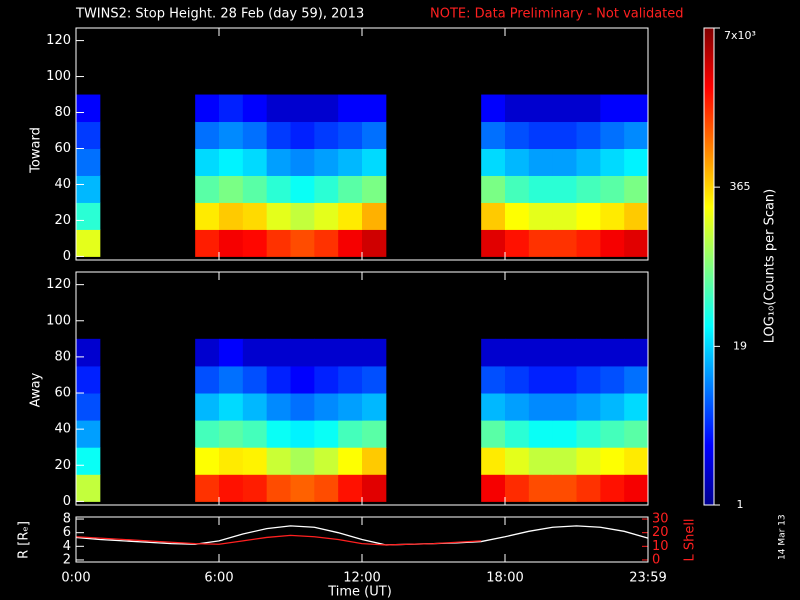 The image size is (800, 600). Describe the element at coordinates (218, 578) in the screenshot. I see `x-tick-label: 6:00` at that location.